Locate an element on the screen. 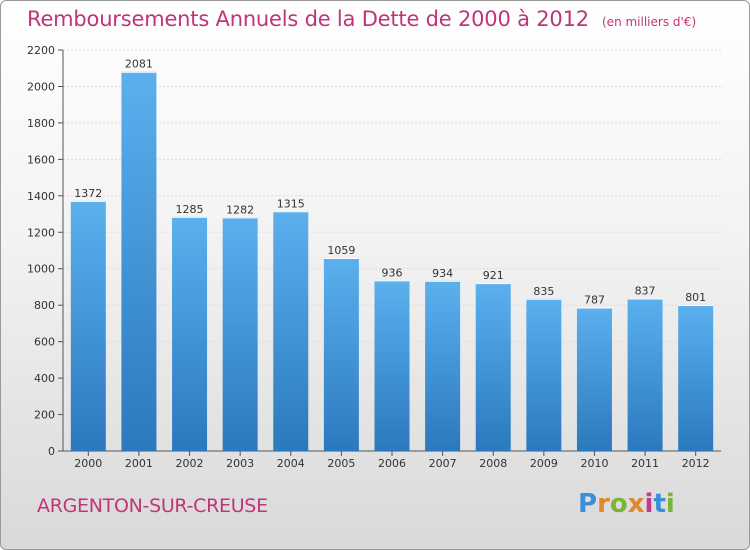  y-tick-label-0: 0 is located at coordinates (51, 451).